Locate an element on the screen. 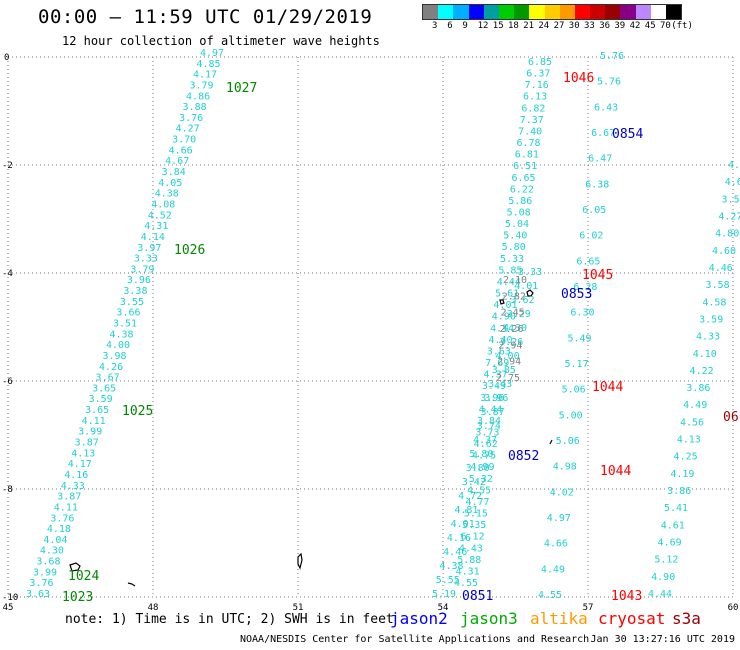  x-tick-label: 48 is located at coordinates (153, 608).